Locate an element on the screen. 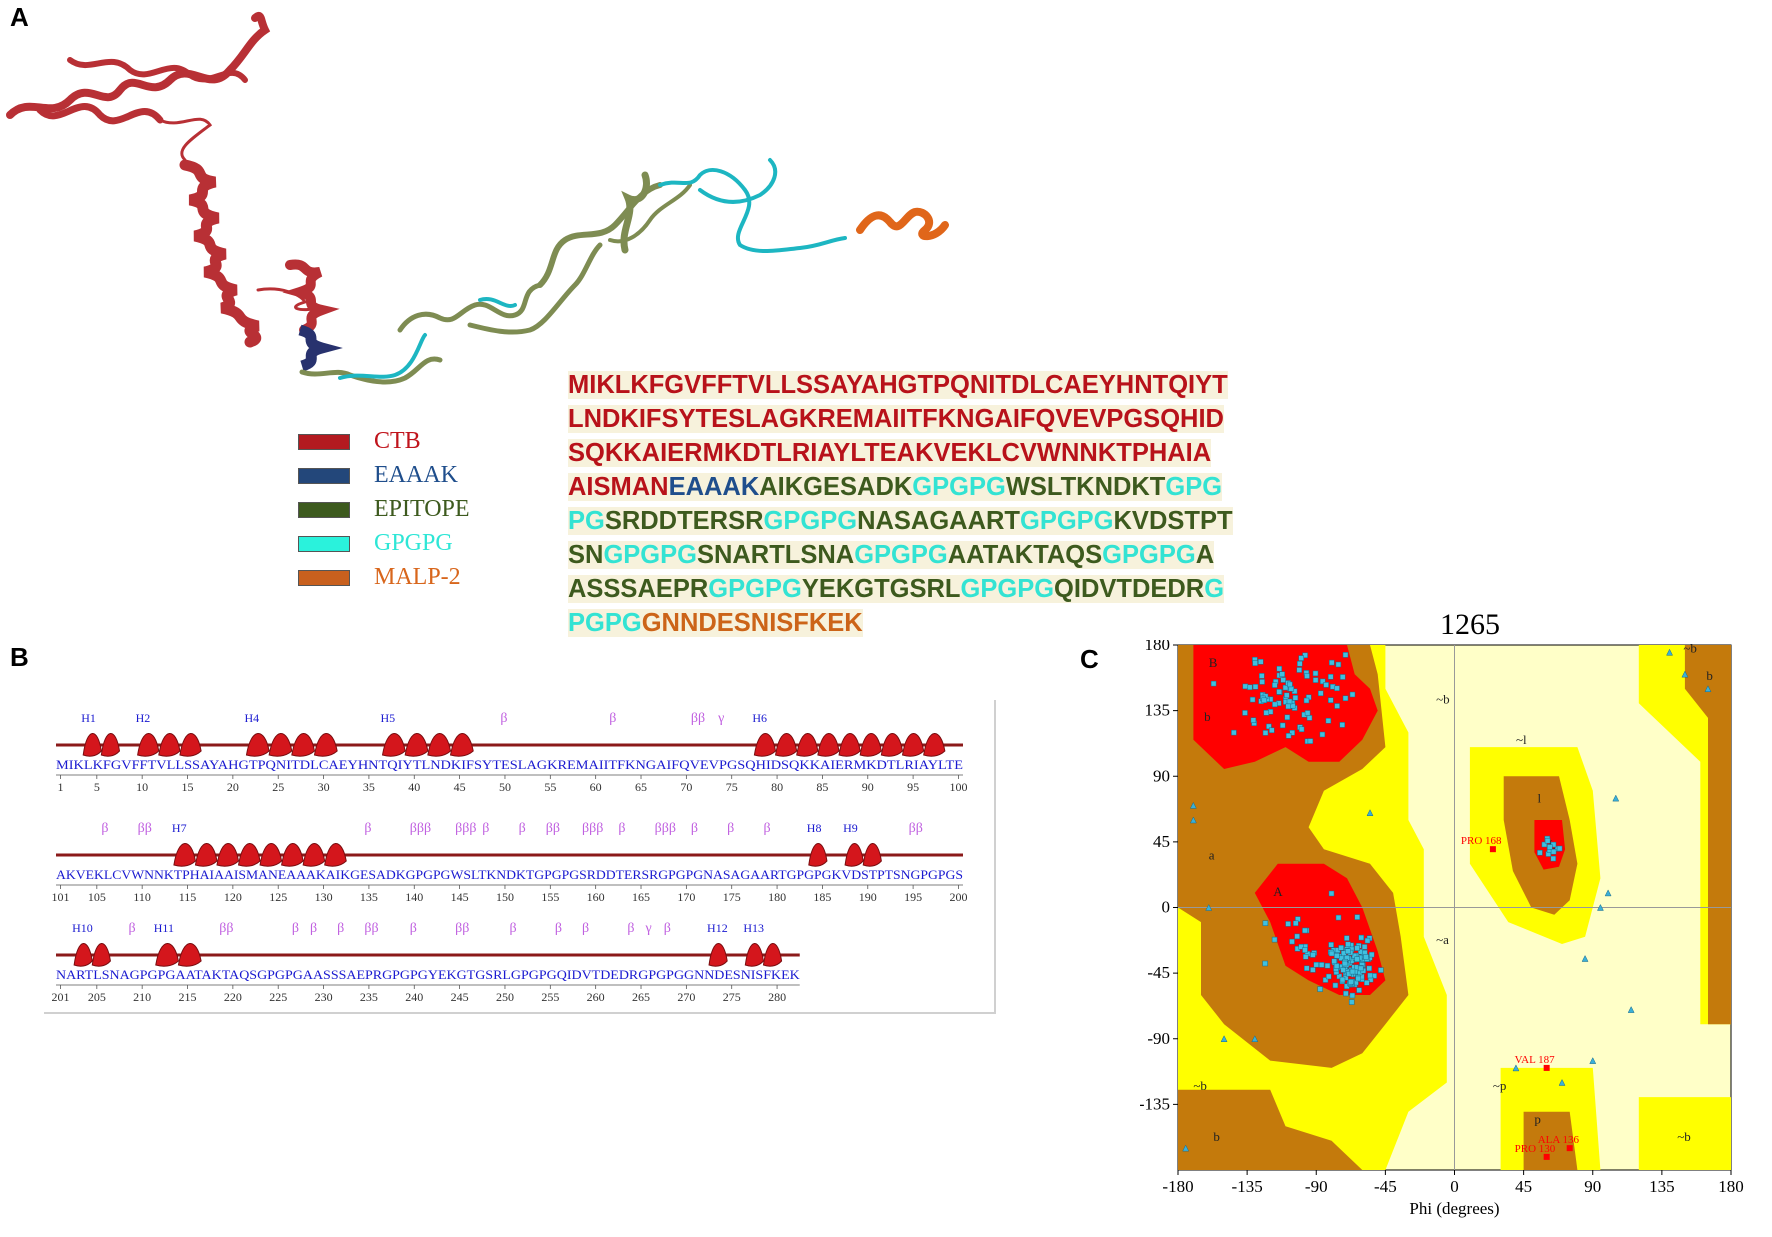 This screenshot has width=1772, height=1237. strand-mark: γ is located at coordinates (648, 928).